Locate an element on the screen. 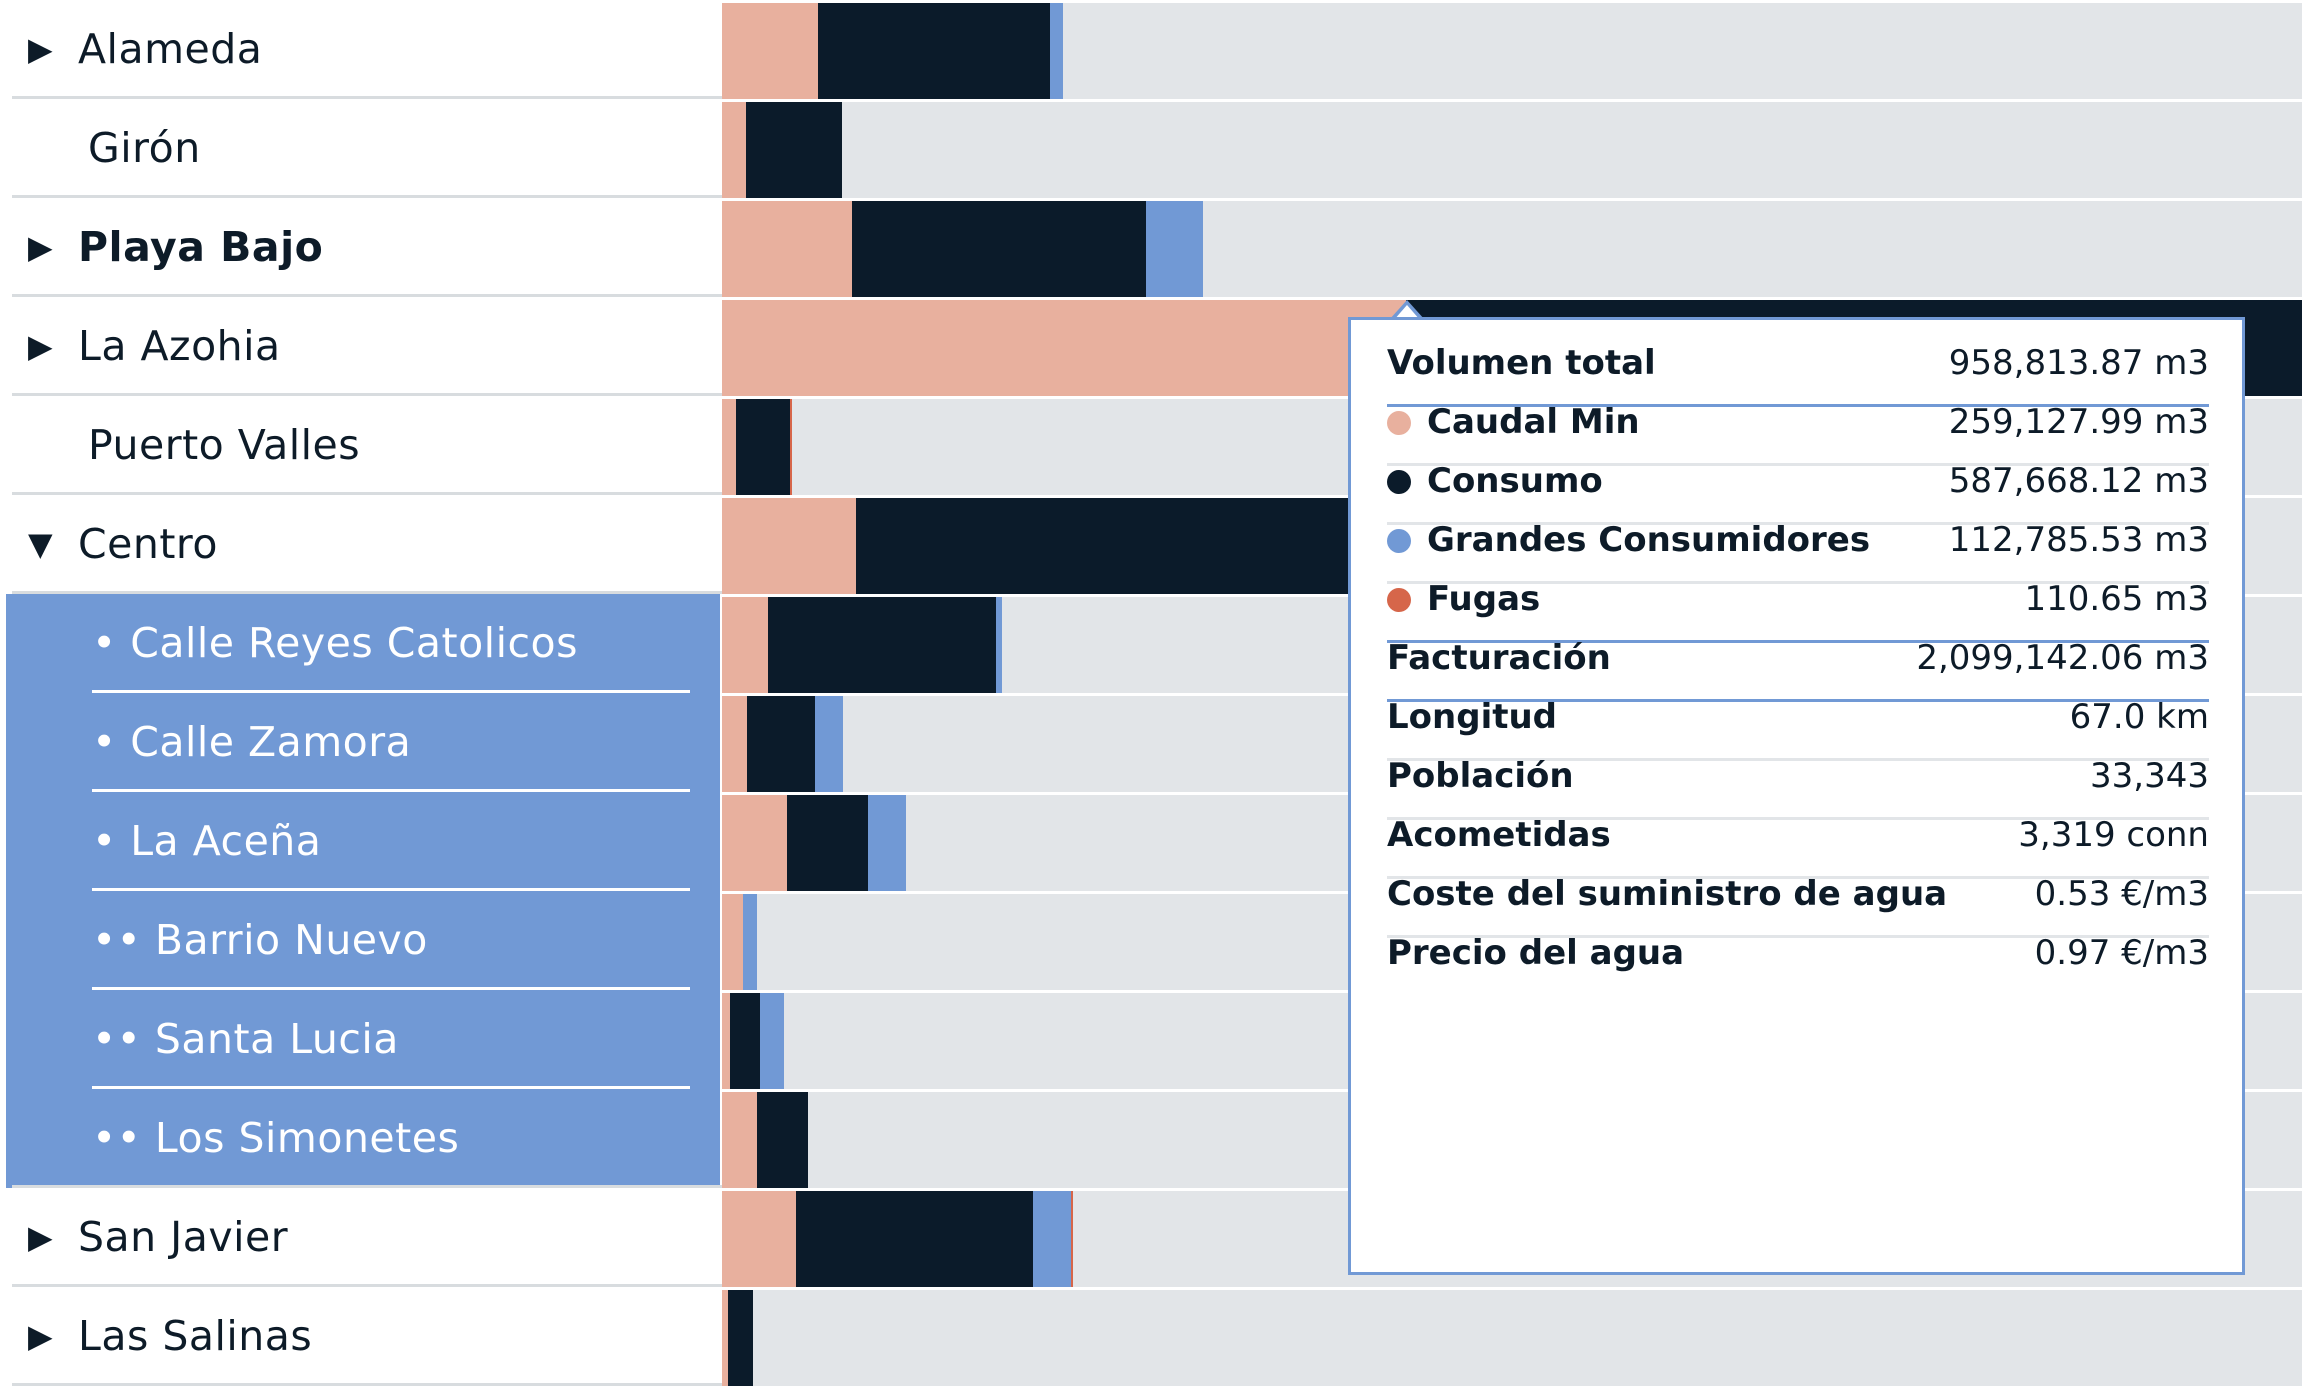 The width and height of the screenshot is (2302, 1391). sector-name: • Calle Reyes Catolicos is located at coordinates (335, 643).